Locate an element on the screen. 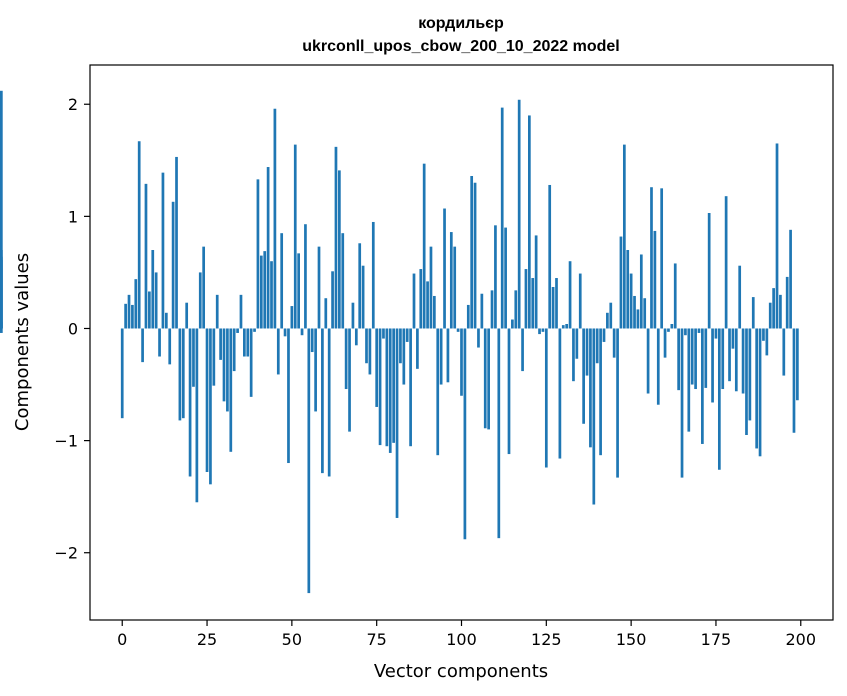 This screenshot has height=696, width=847. x-tick-label: 0 is located at coordinates (122, 639).